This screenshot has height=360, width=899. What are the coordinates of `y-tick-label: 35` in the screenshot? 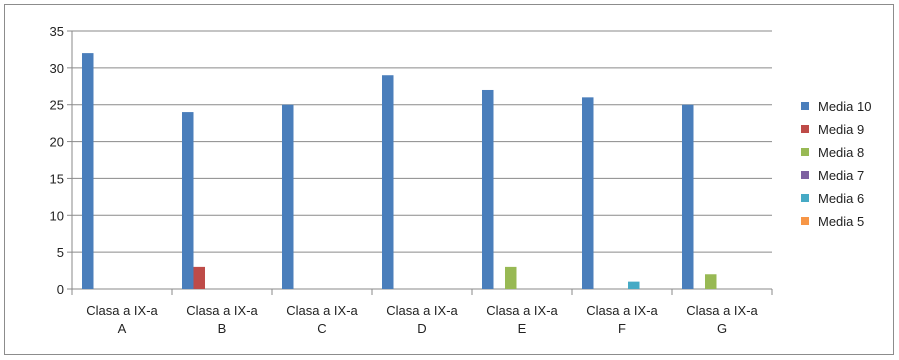 It's located at (57, 31).